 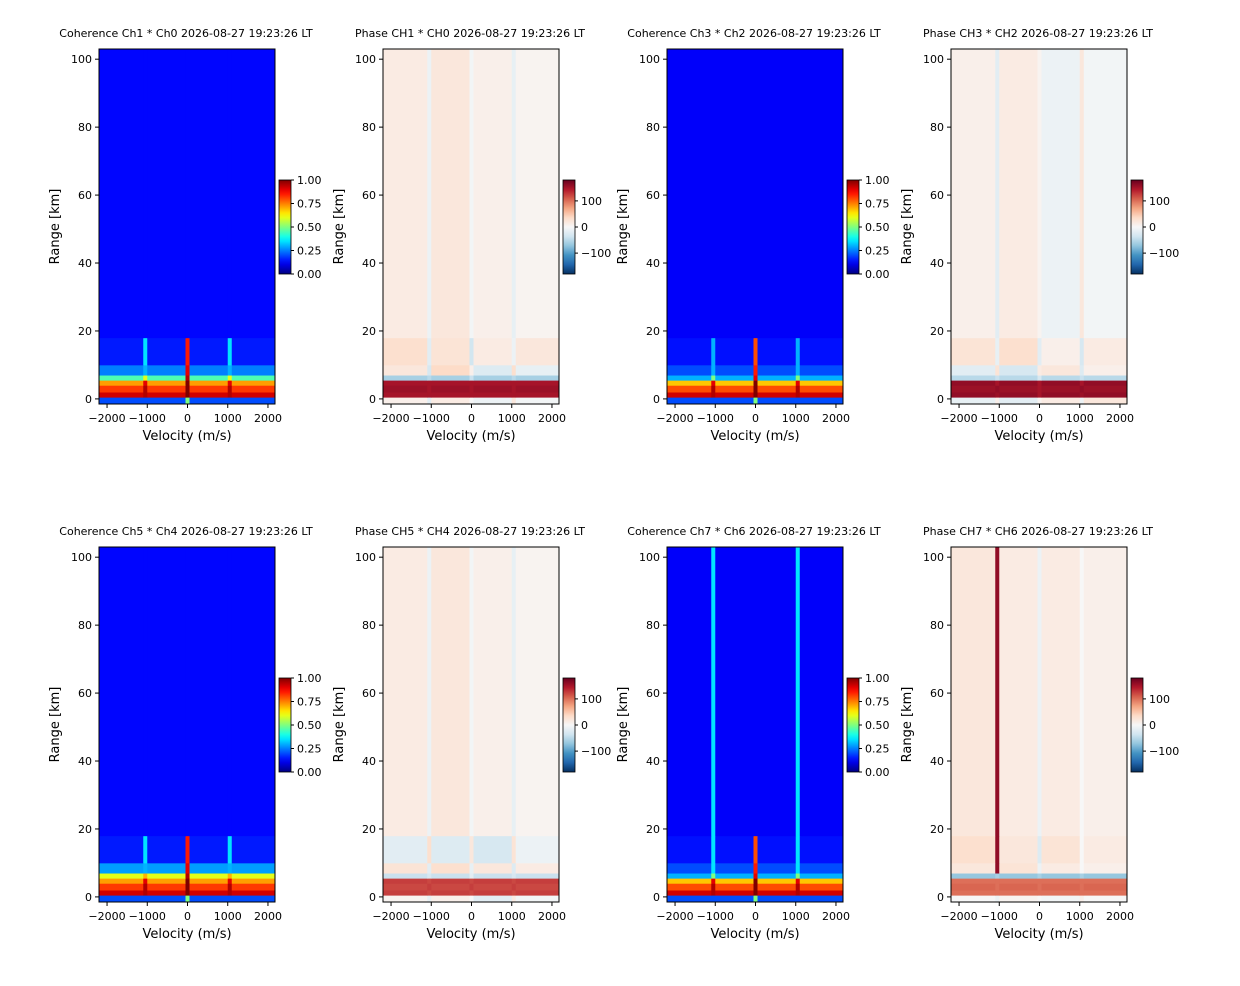 What do you see at coordinates (1137, 227) in the screenshot?
I see `colorbar` at bounding box center [1137, 227].